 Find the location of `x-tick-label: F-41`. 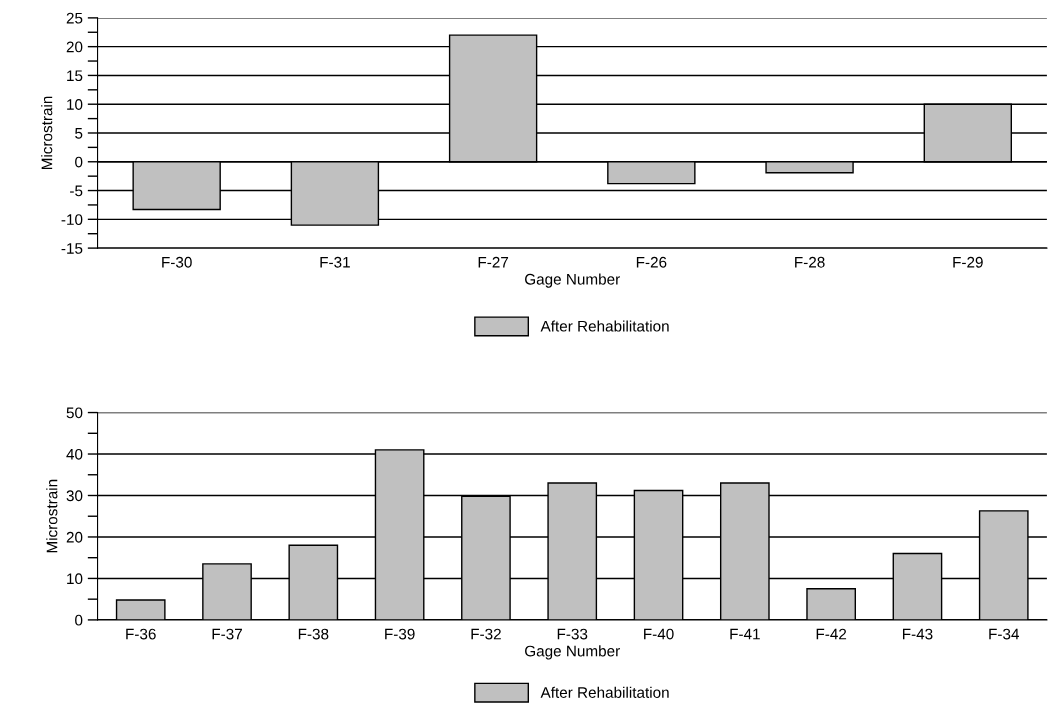

x-tick-label: F-41 is located at coordinates (745, 634).